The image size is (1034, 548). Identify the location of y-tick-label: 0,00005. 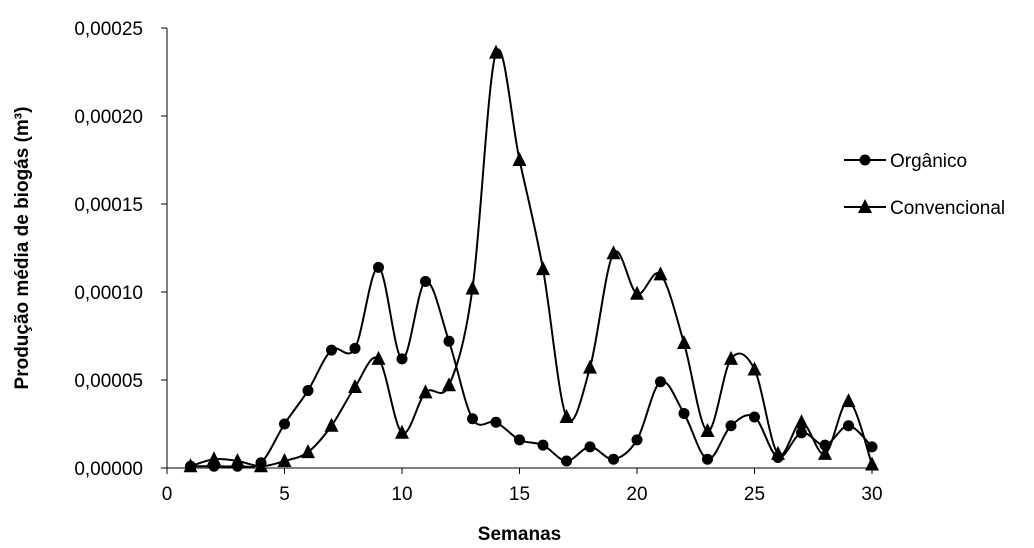
(108, 381).